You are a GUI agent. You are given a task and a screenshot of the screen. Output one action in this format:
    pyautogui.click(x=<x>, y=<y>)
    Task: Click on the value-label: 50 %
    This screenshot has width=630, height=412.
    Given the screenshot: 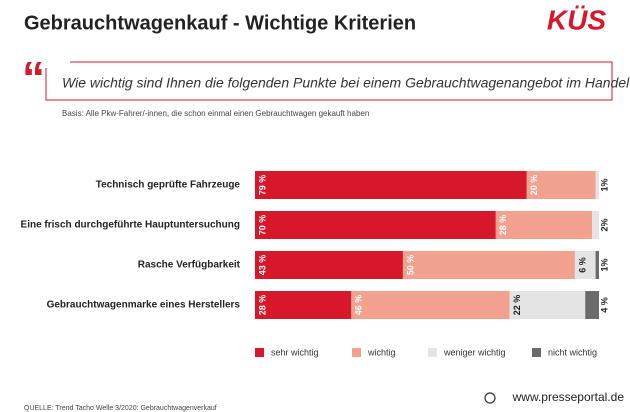 What is the action you would take?
    pyautogui.click(x=410, y=265)
    